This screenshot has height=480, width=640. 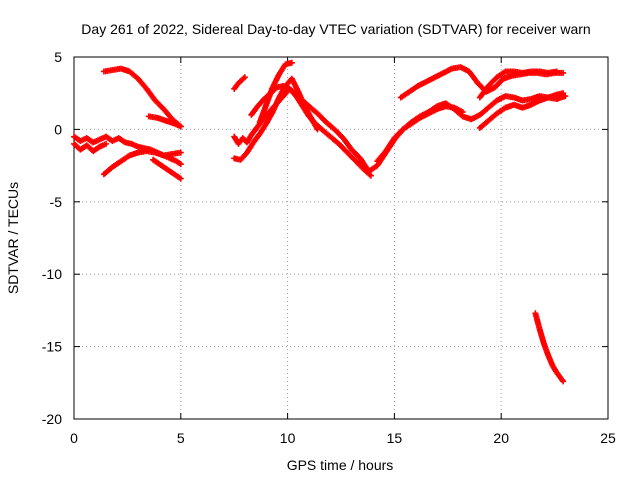 What do you see at coordinates (52, 347) in the screenshot?
I see `y-tick-label: -15` at bounding box center [52, 347].